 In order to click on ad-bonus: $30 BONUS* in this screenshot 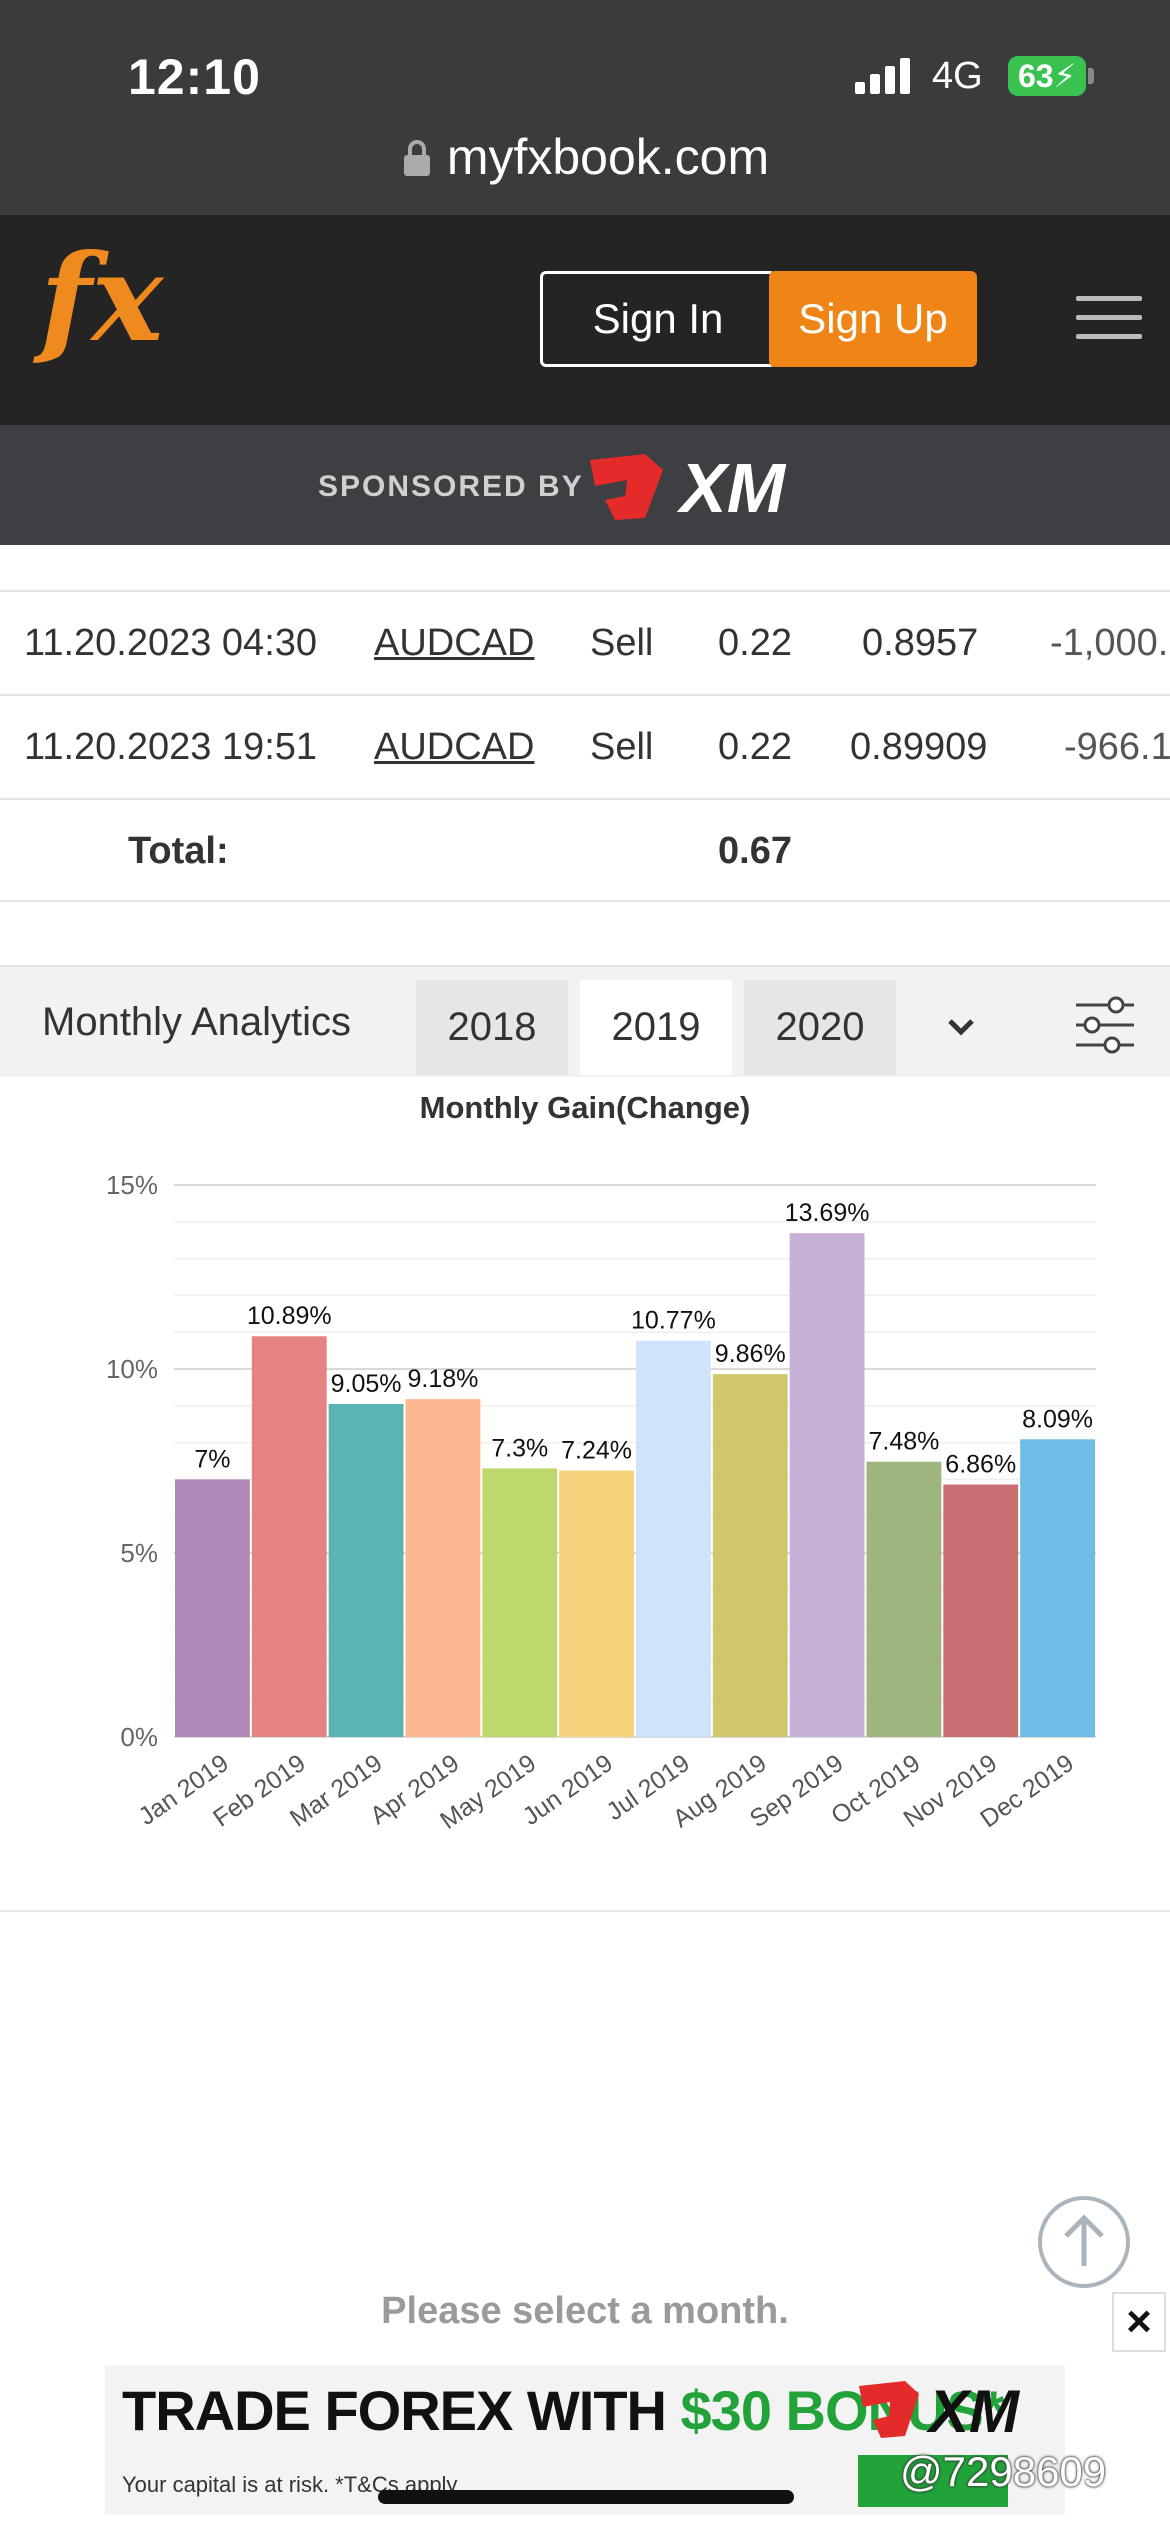, I will do `click(842, 2410)`.